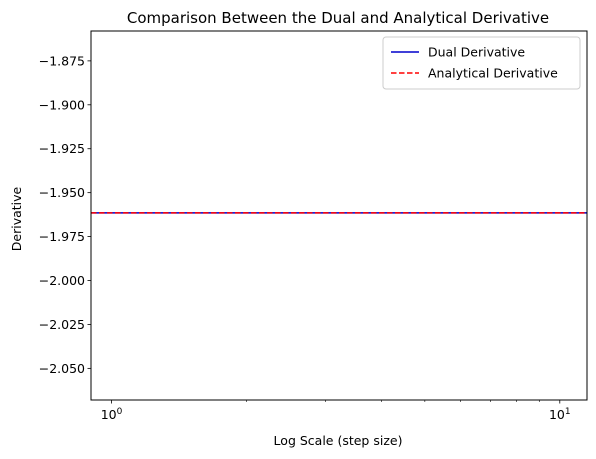 The height and width of the screenshot is (459, 596). What do you see at coordinates (62, 280) in the screenshot?
I see `y-tick-label: −2.000` at bounding box center [62, 280].